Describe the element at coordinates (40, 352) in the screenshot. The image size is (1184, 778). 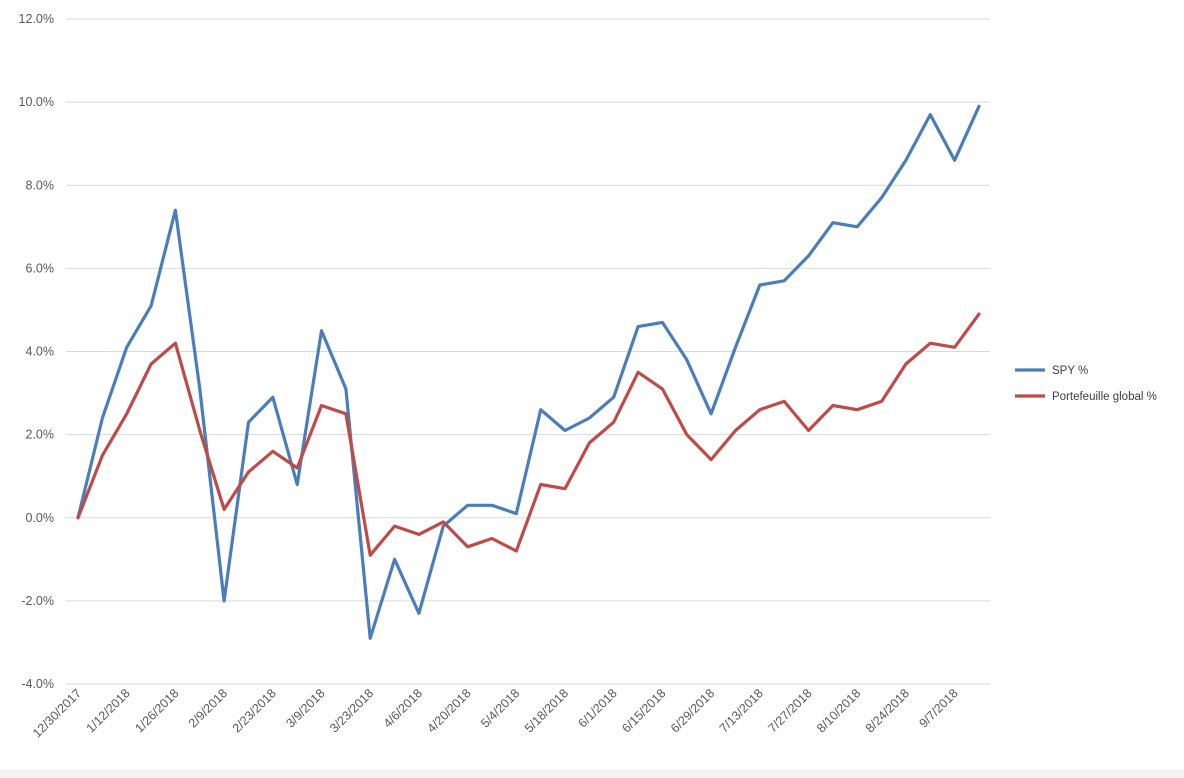
I see `y-tick-label: 4.0%` at that location.